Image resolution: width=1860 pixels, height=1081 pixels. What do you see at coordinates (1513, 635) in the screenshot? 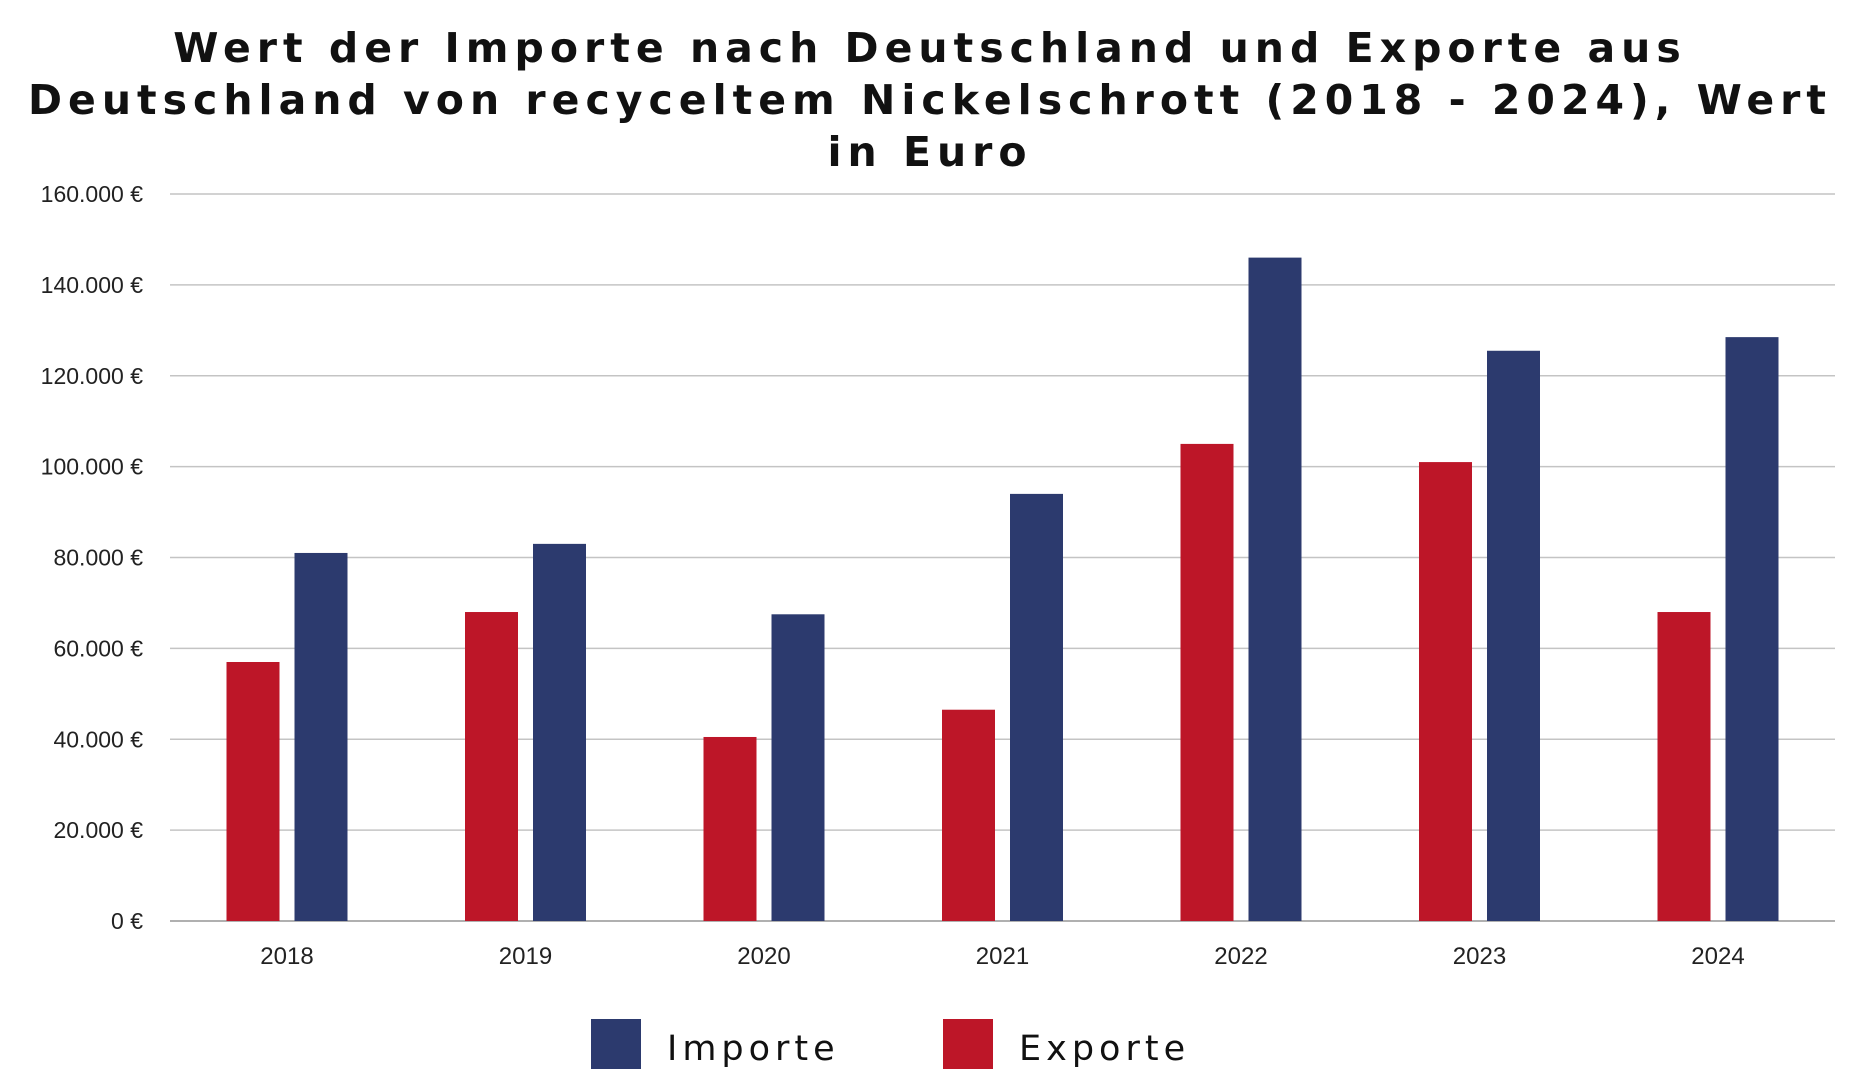
I see `bar-importe-2023` at bounding box center [1513, 635].